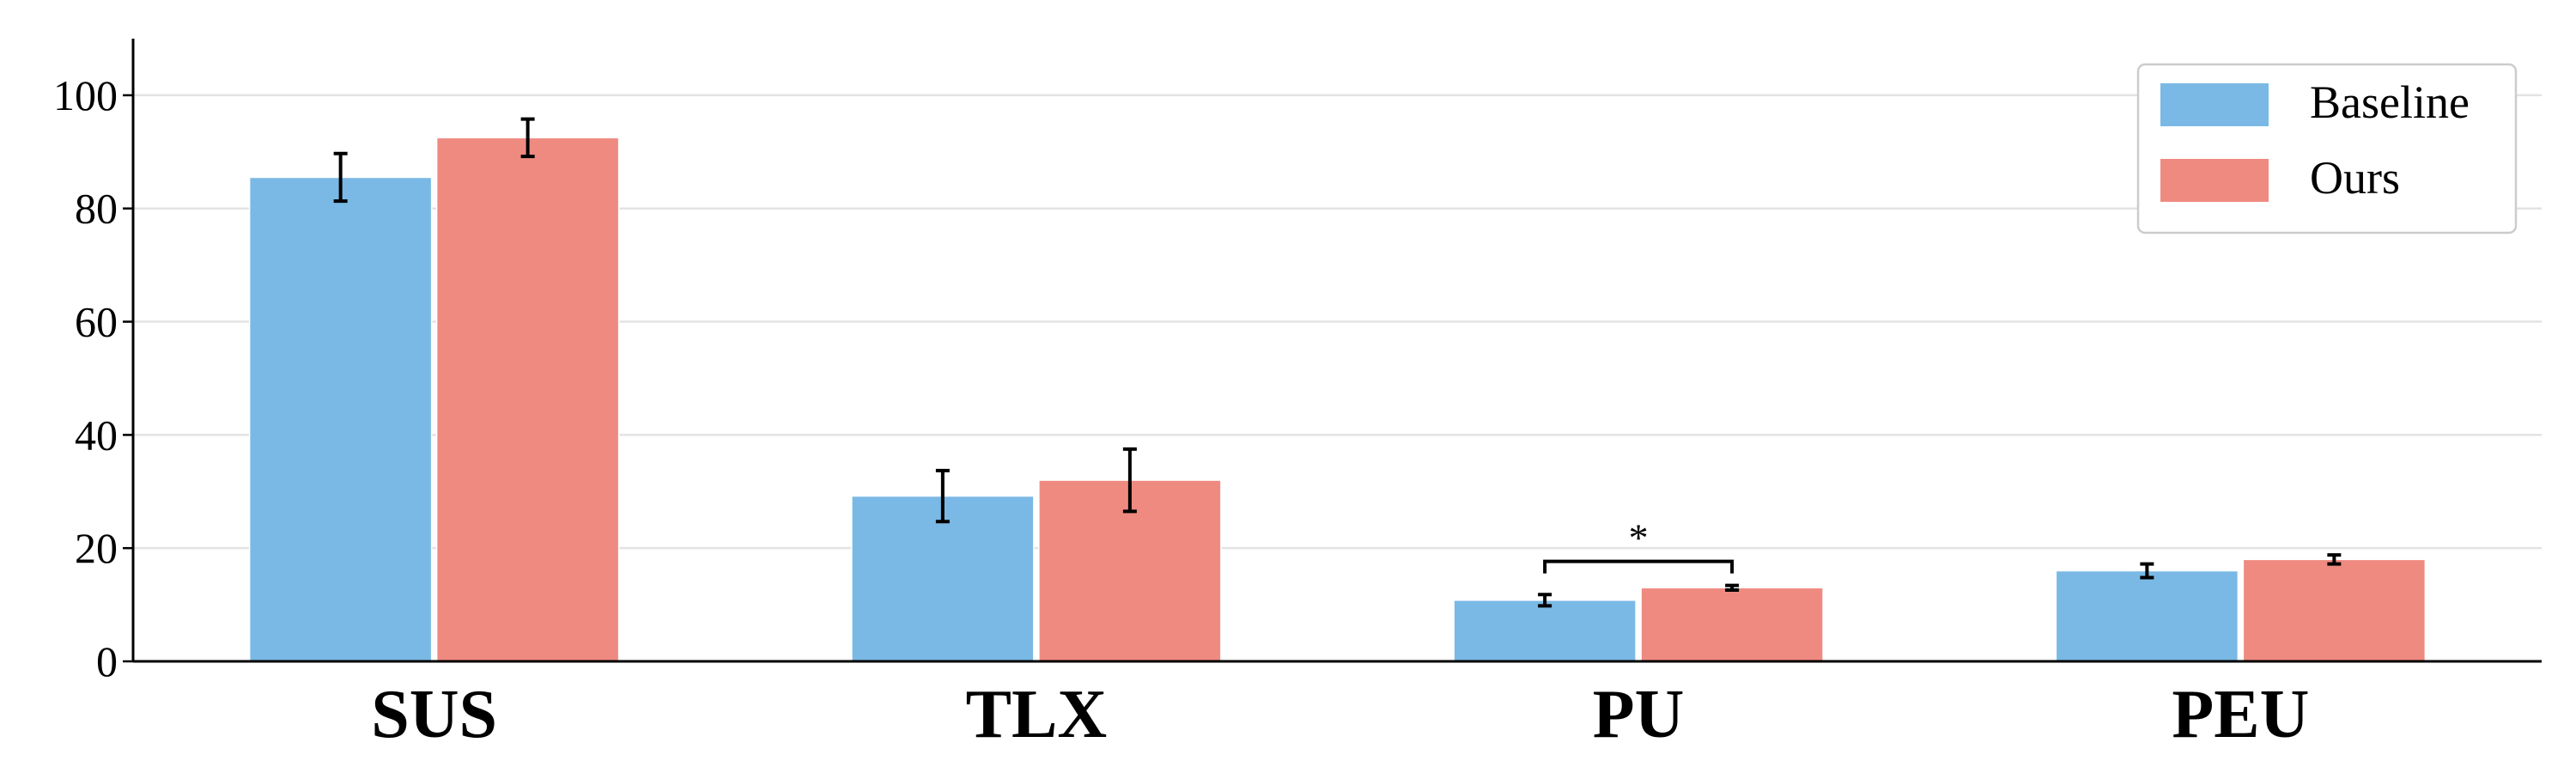 The image size is (2576, 773). I want to click on y-tick-label: 40, so click(96, 435).